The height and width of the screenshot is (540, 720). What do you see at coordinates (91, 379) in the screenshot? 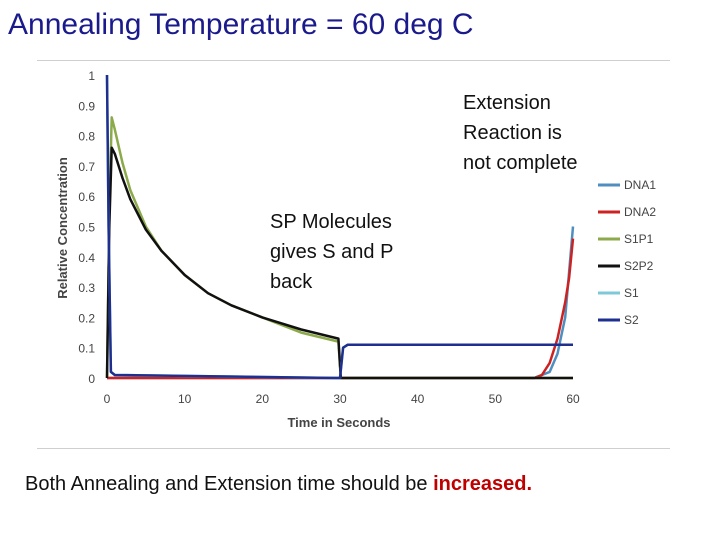
I see `y-tick-label: 0` at bounding box center [91, 379].